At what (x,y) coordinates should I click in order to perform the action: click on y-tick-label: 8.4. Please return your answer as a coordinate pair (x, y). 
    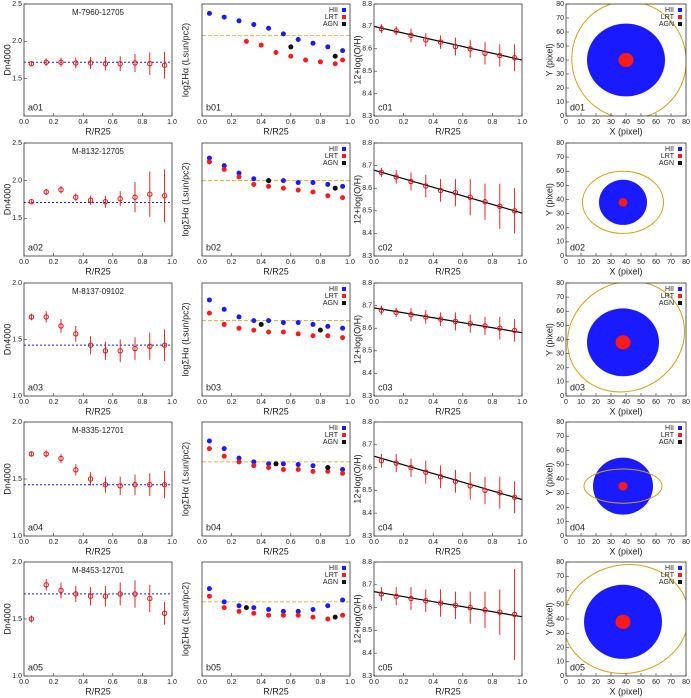
    Looking at the image, I should click on (367, 233).